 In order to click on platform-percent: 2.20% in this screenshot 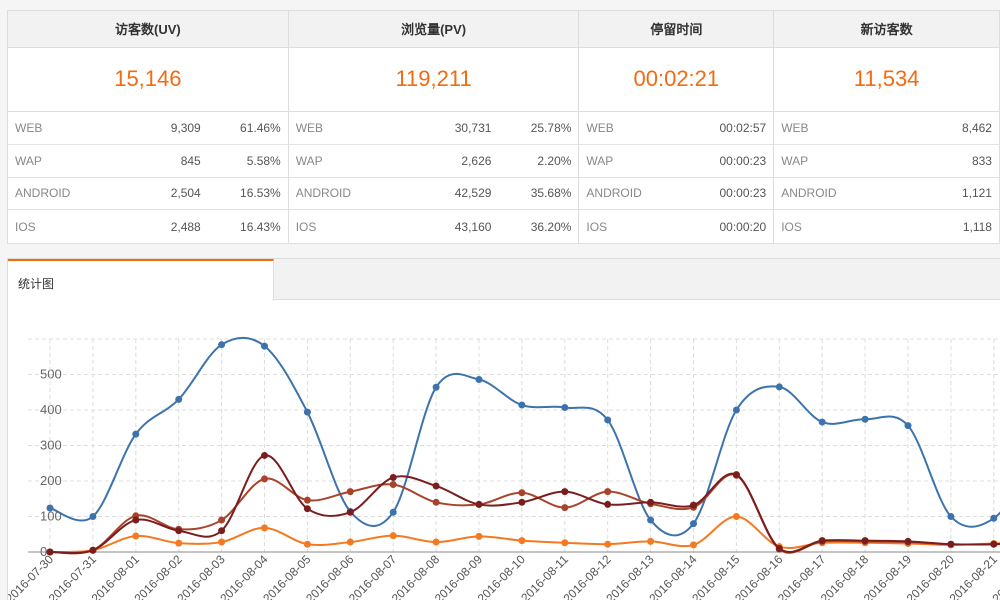, I will do `click(554, 160)`.